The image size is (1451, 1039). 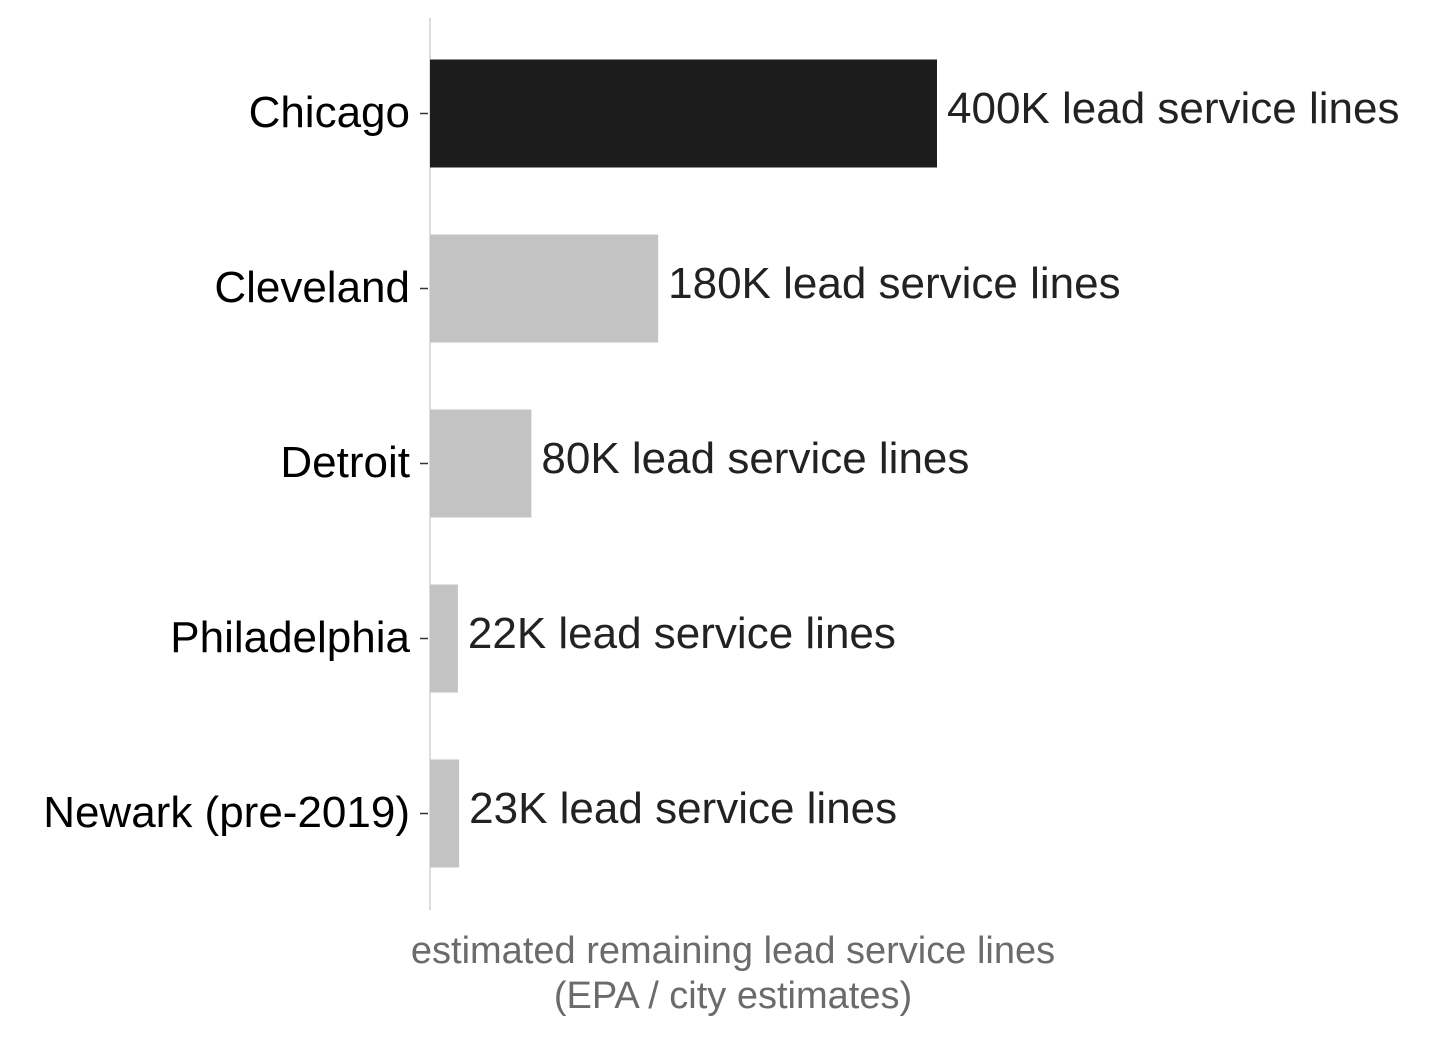 I want to click on x-axis-label: (EPA / city estimates), so click(x=733, y=996).